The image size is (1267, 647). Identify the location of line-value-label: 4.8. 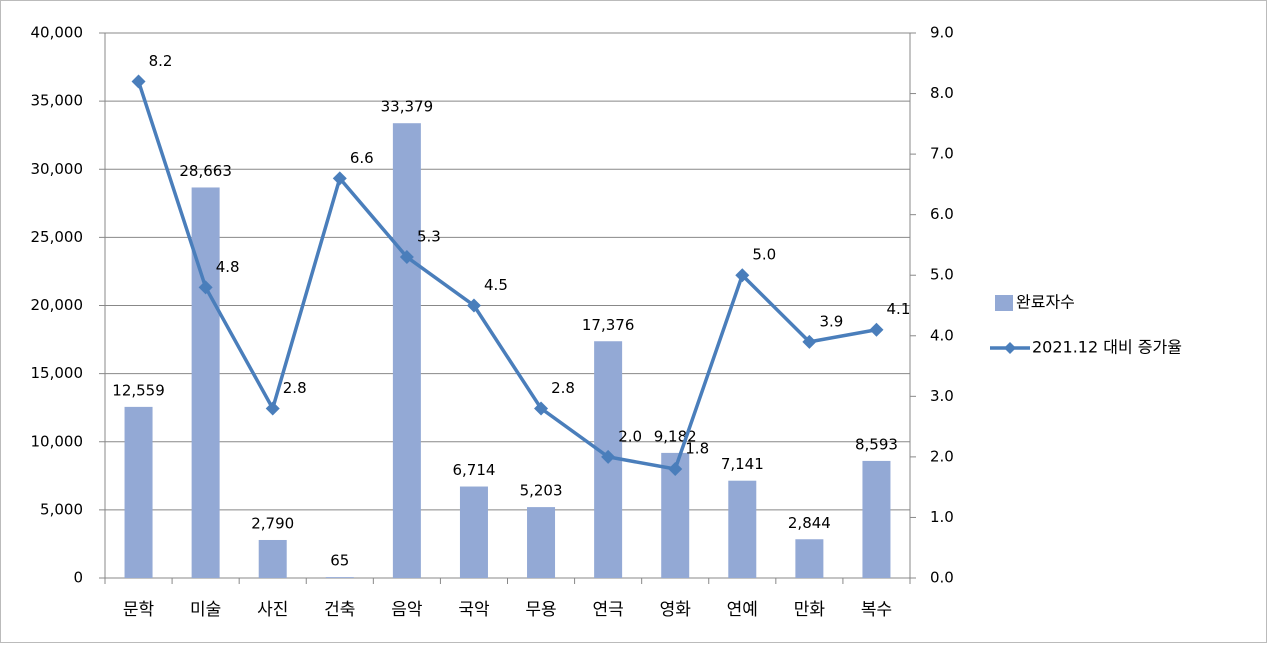
(228, 267).